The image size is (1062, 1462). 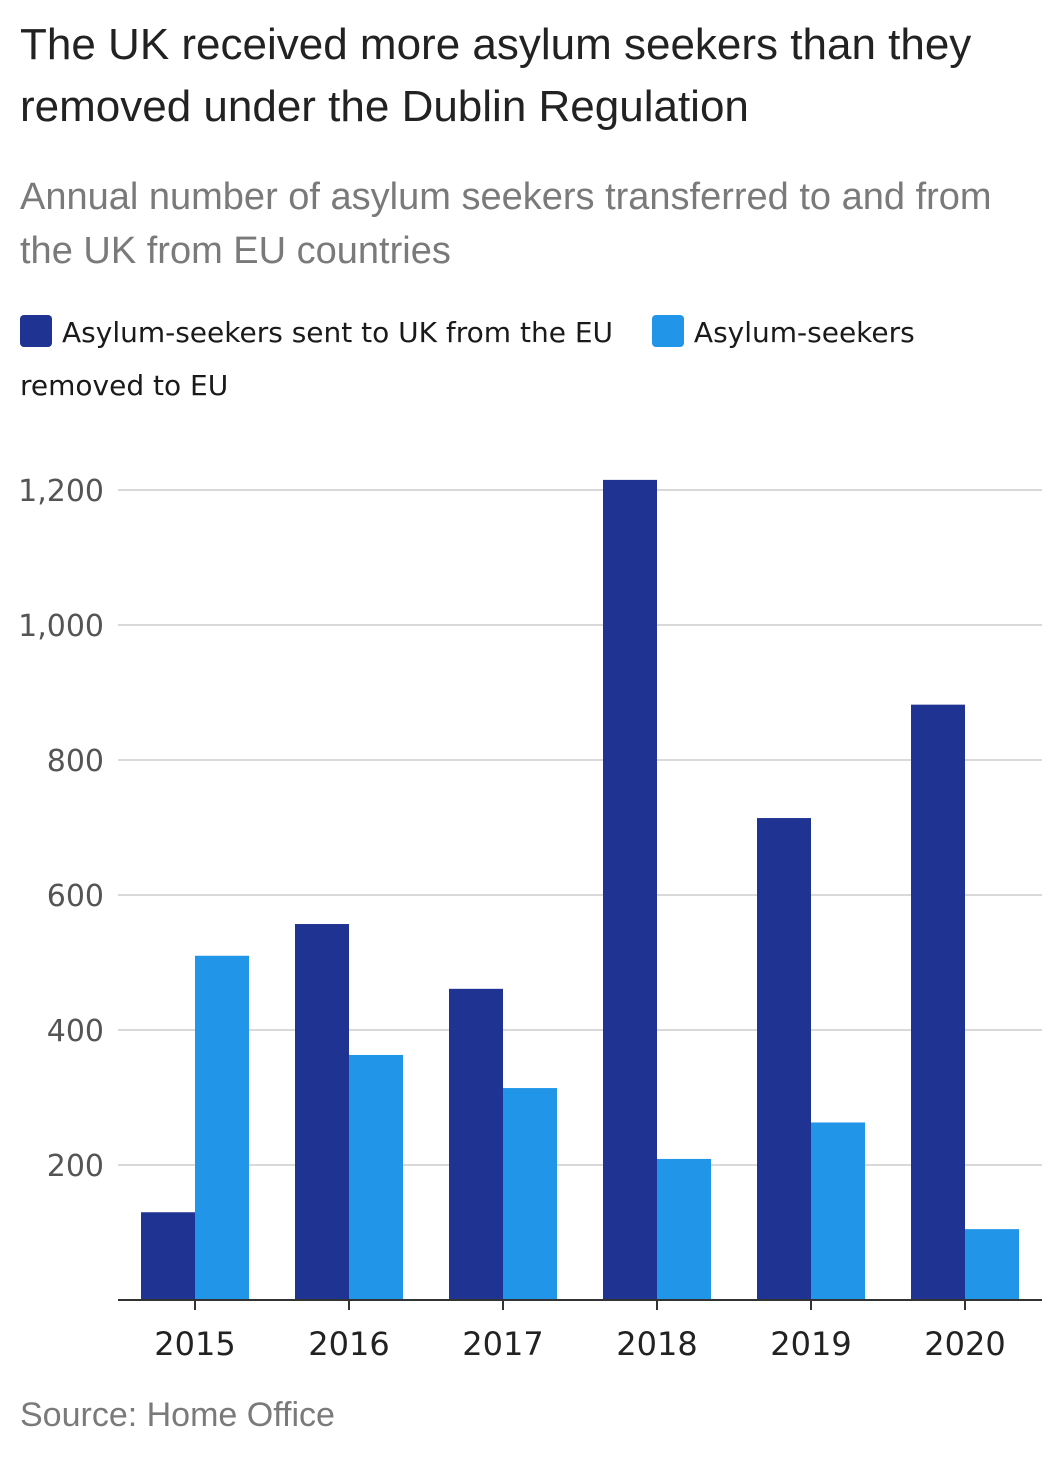 What do you see at coordinates (964, 1344) in the screenshot?
I see `x-tick-label-2020: 2020` at bounding box center [964, 1344].